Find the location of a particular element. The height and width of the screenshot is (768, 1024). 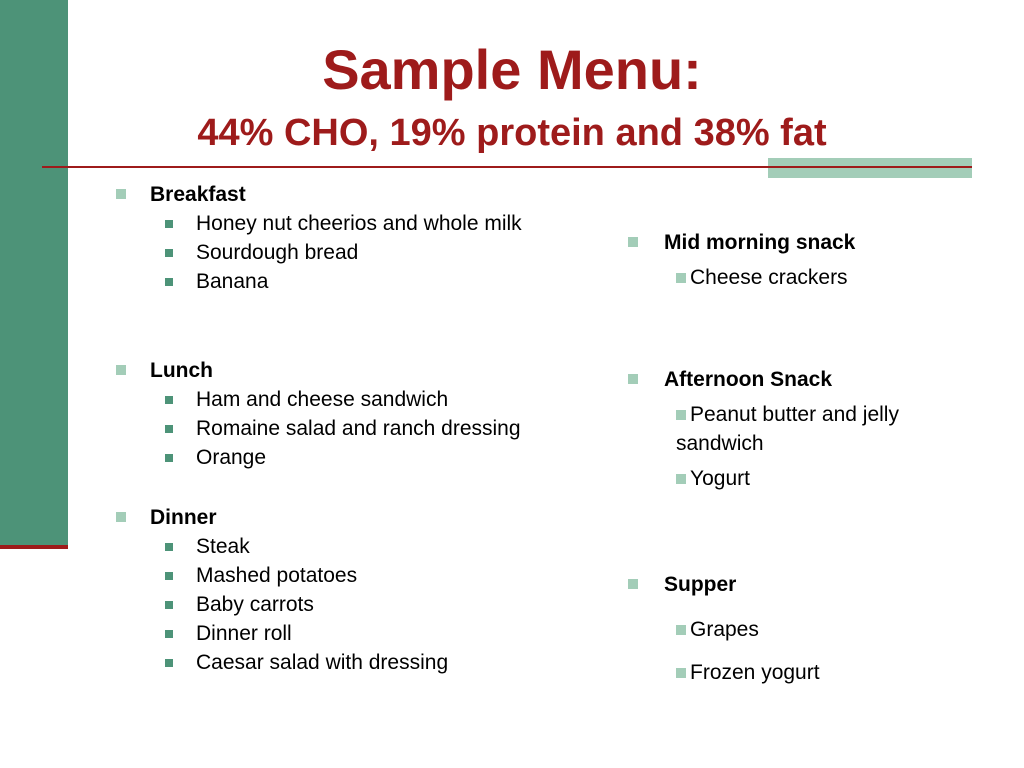

corner-accent-block is located at coordinates (870, 168).